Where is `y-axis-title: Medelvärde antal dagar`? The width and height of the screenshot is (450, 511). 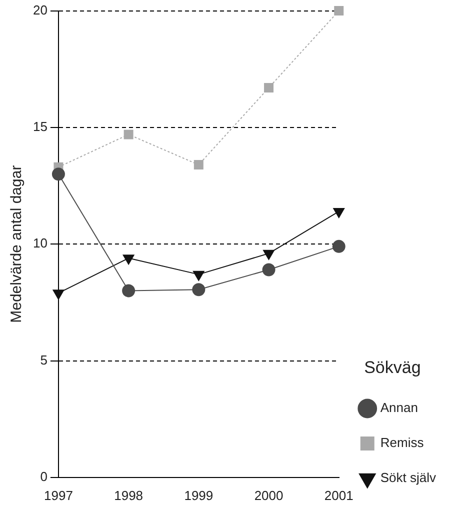
y-axis-title: Medelvärde antal dagar is located at coordinates (17, 244).